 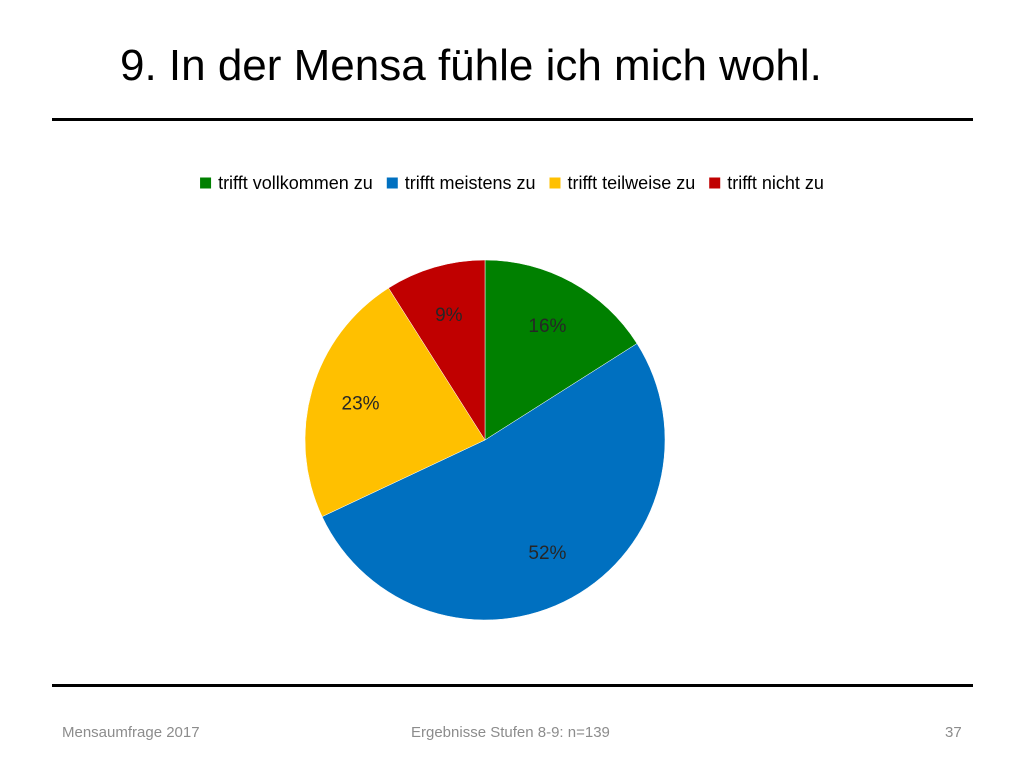 I want to click on pie-slice-trifft-vollkommen-zu, so click(x=561, y=350).